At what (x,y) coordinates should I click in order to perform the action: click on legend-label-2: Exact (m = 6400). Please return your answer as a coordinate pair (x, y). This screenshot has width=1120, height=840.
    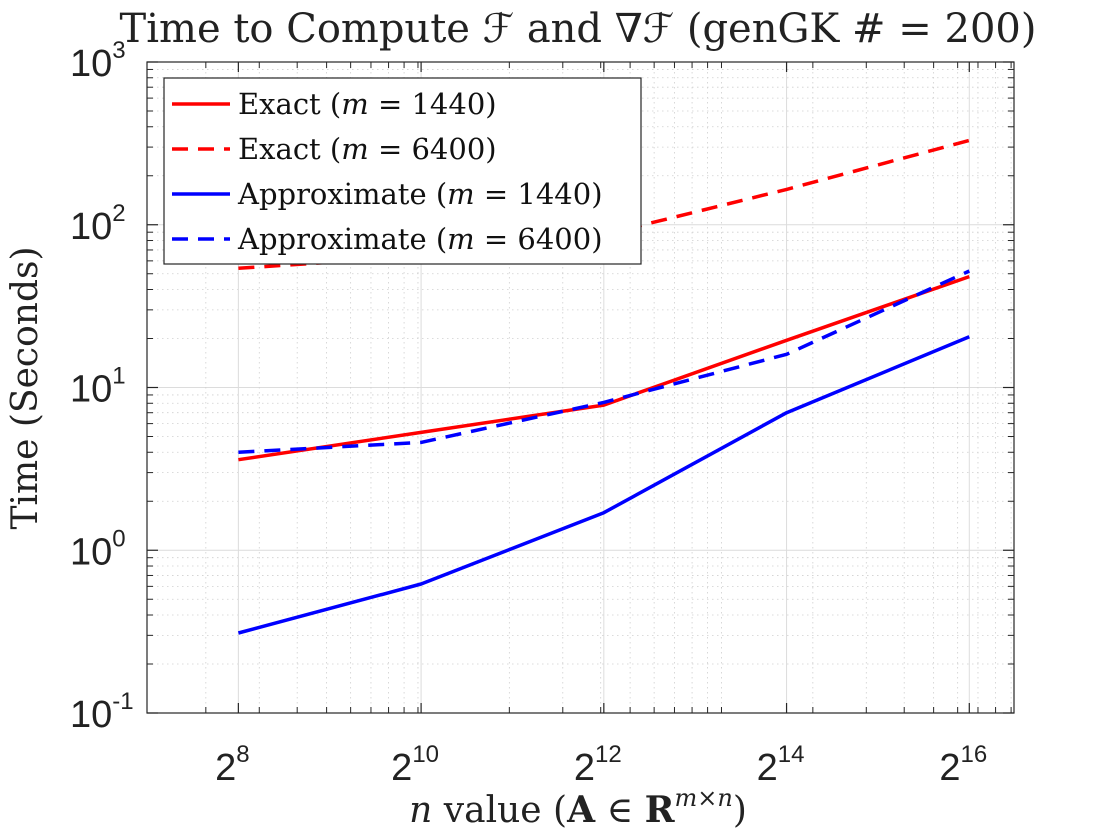
    Looking at the image, I should click on (367, 149).